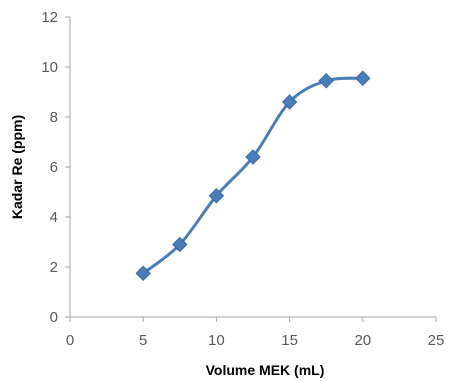 The image size is (453, 381). Describe the element at coordinates (54, 317) in the screenshot. I see `y-tick-label: 0` at that location.